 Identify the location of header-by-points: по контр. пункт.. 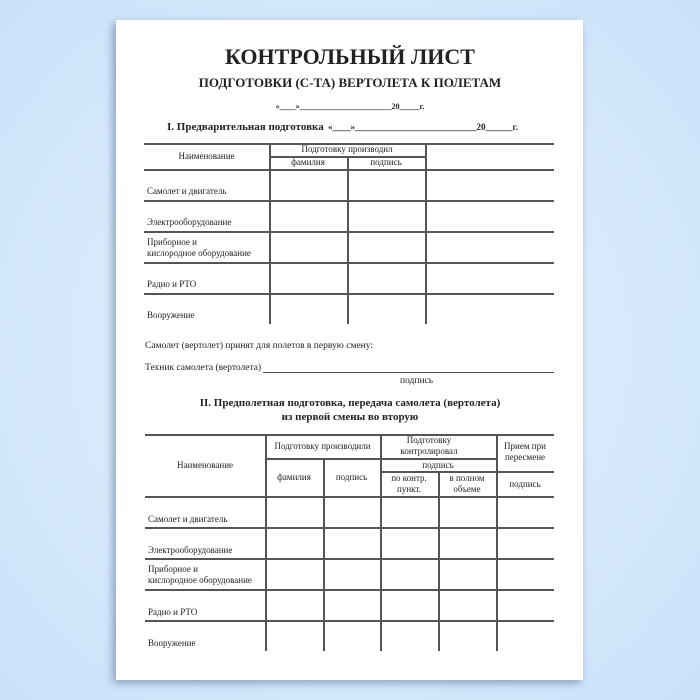
(409, 483).